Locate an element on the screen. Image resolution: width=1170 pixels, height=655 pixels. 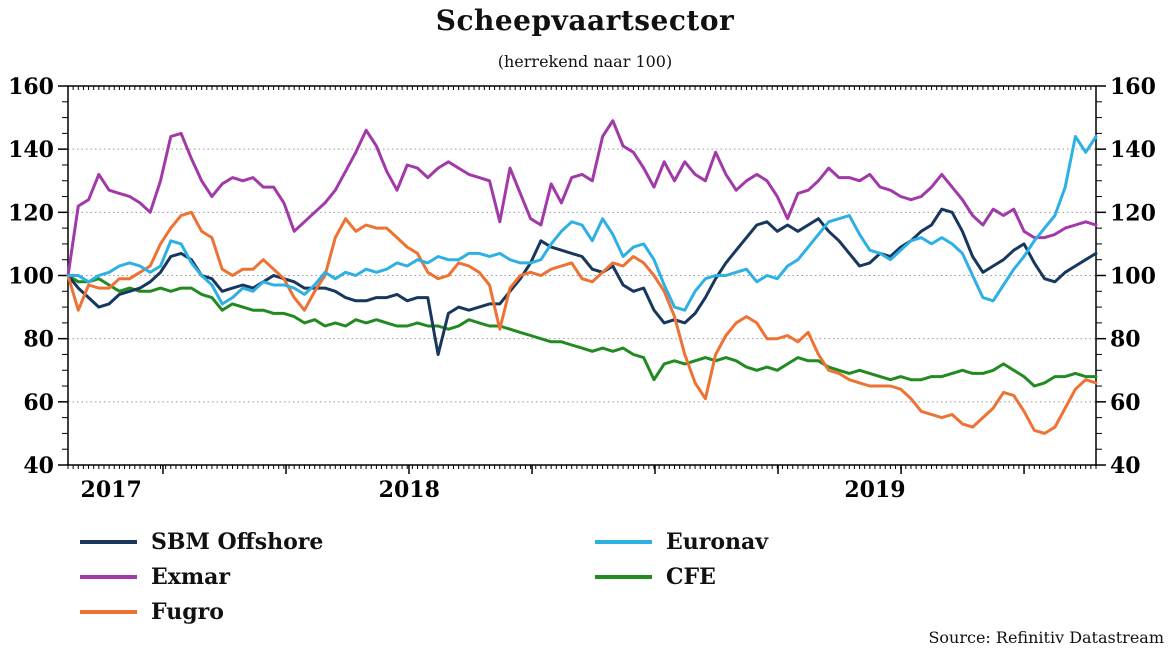
y-axis-label-right: 80 is located at coordinates (1125, 340).